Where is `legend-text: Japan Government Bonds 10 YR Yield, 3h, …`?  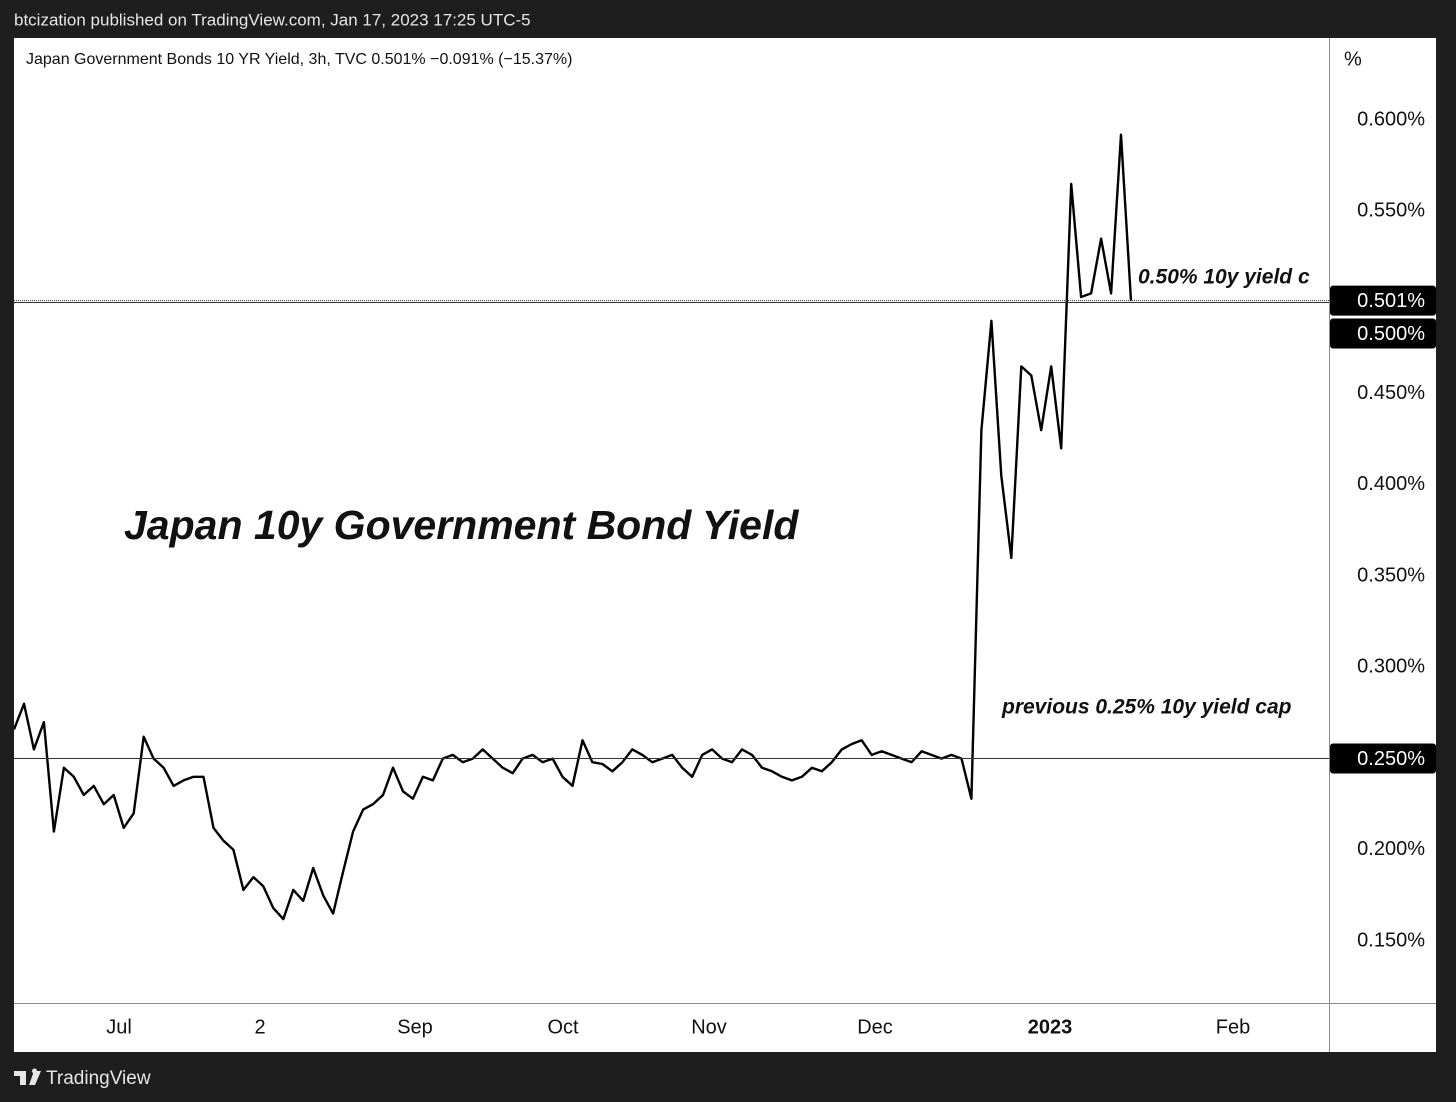
legend-text: Japan Government Bonds 10 YR Yield, 3h, … is located at coordinates (299, 59).